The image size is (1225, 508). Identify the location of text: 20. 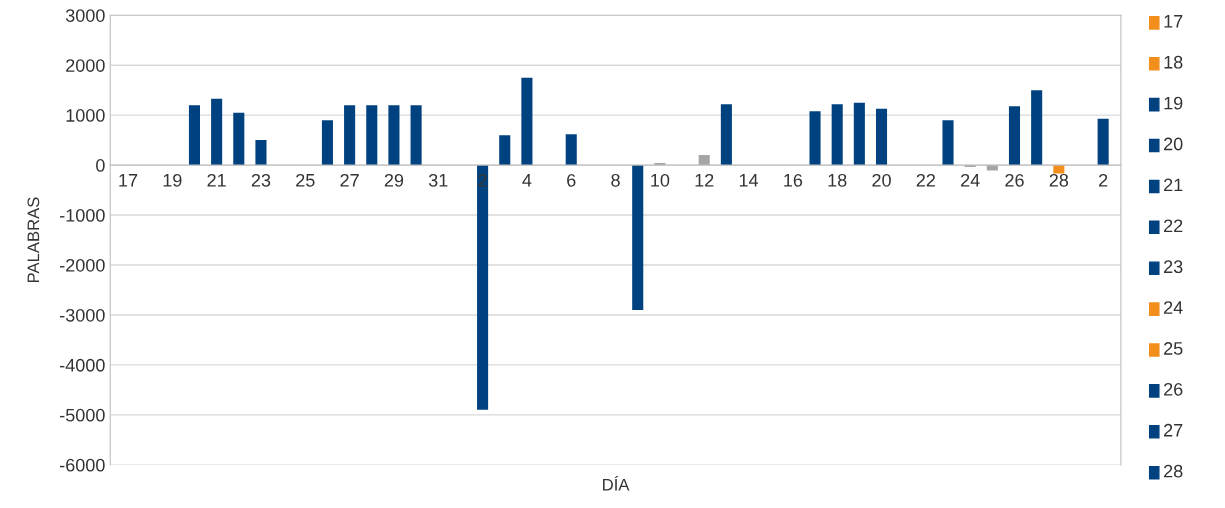
(1173, 144).